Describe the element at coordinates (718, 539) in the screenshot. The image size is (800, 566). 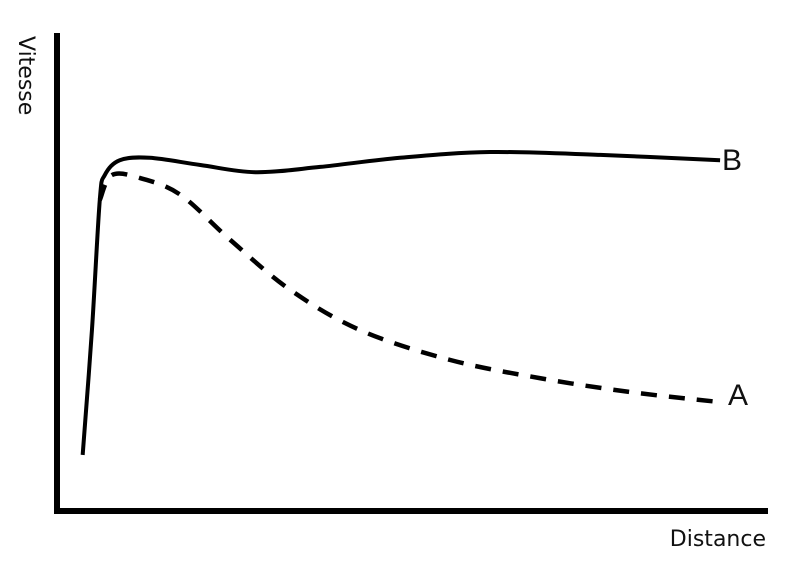
I see `x-axis-label: Distance` at that location.